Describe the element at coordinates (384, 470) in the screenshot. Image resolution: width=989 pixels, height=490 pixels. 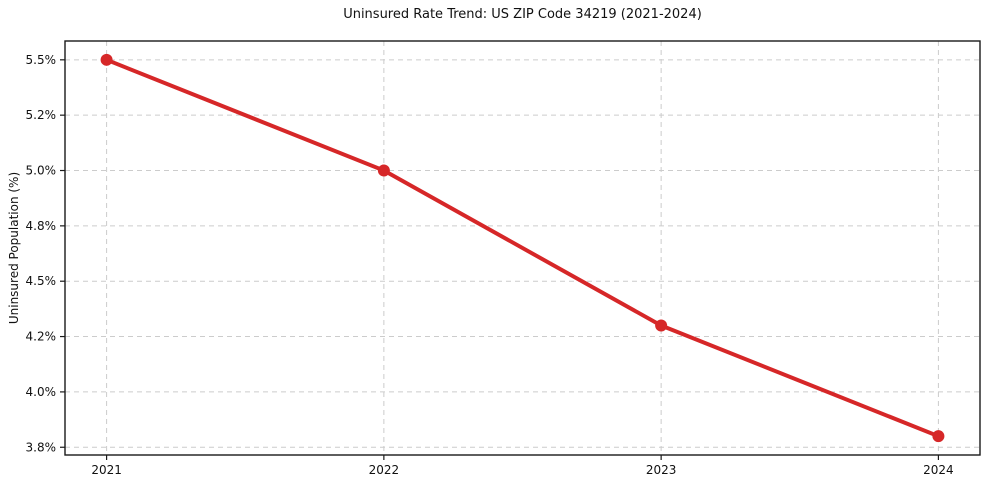
I see `x-tick-label: 2022` at that location.